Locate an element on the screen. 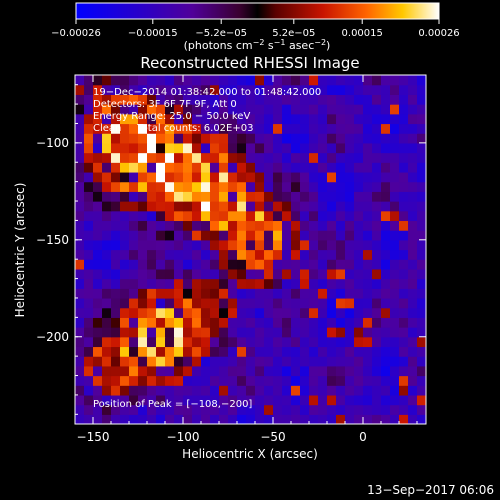 Image resolution: width=500 pixels, height=500 pixels. y-tick-label: −200 is located at coordinates (52, 337).